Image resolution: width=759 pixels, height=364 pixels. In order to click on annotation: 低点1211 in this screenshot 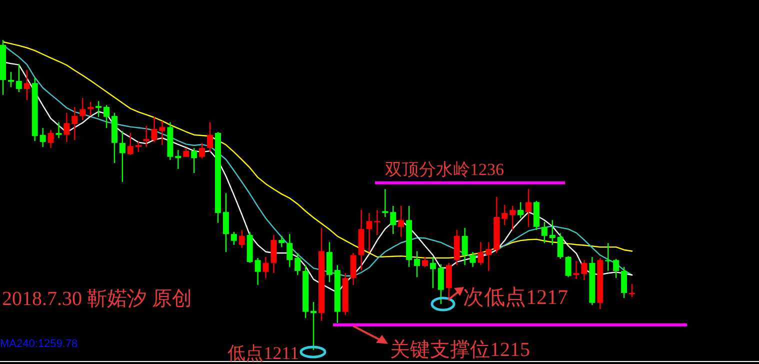, I will do `click(263, 353)`.